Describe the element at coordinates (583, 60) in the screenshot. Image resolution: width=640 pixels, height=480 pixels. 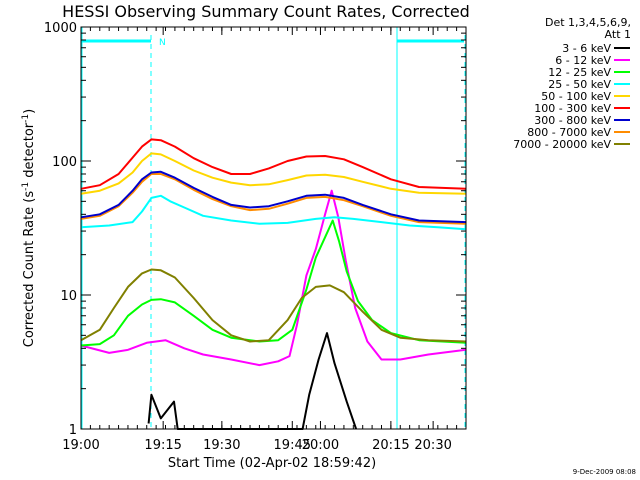
I see `legend-label-1: 6 - 12 keV` at that location.